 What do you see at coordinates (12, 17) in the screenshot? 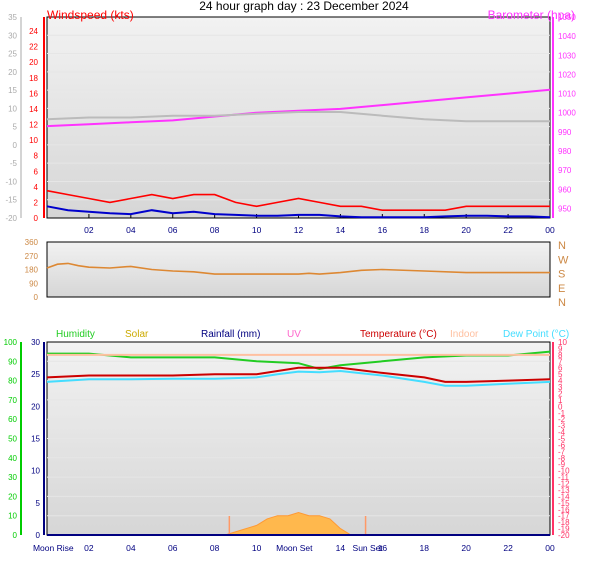
I see `y-tick-label: 35` at bounding box center [12, 17].